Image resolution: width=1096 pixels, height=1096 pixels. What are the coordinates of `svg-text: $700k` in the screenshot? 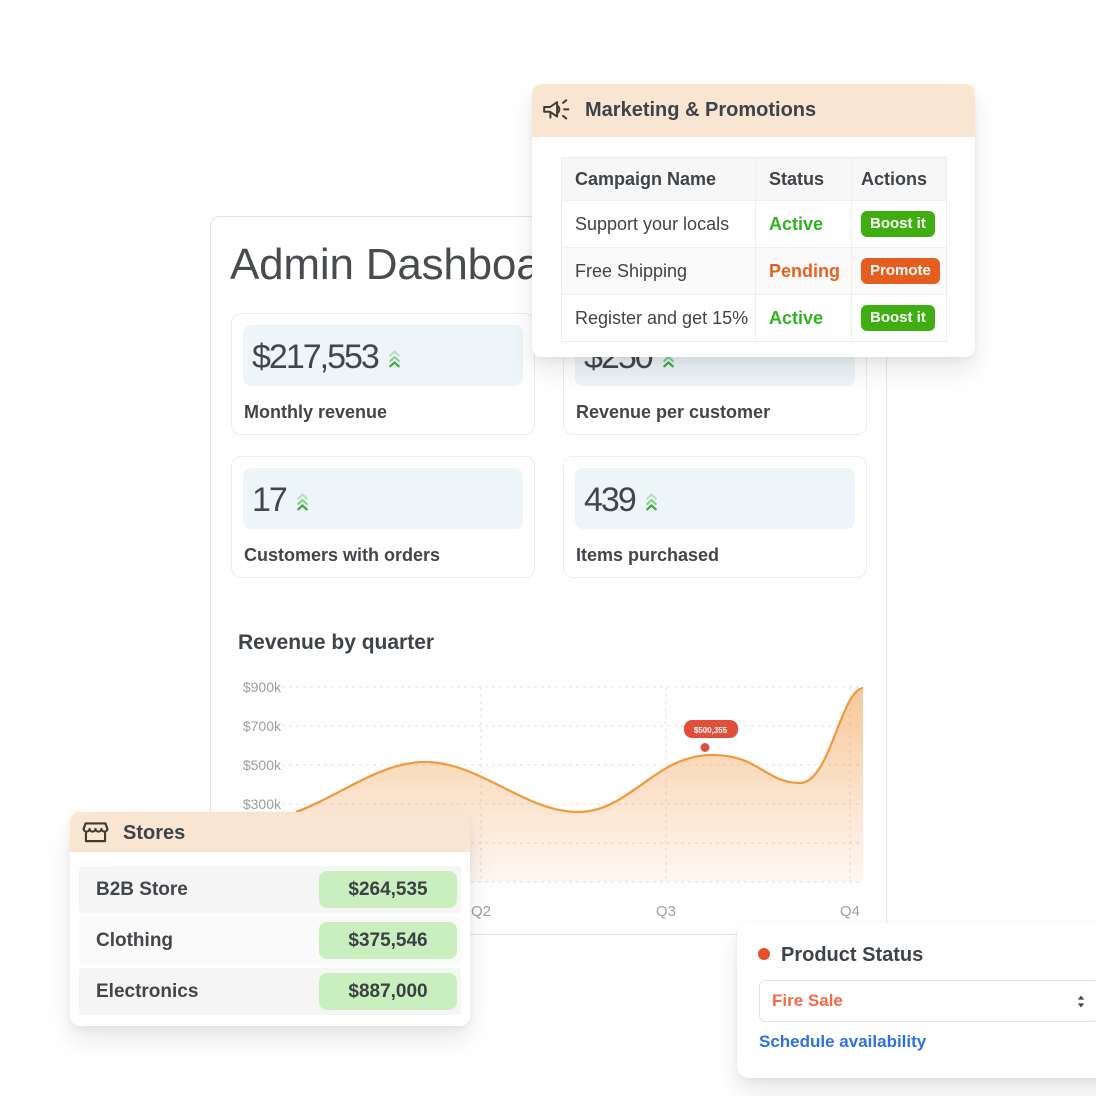 It's located at (262, 726).